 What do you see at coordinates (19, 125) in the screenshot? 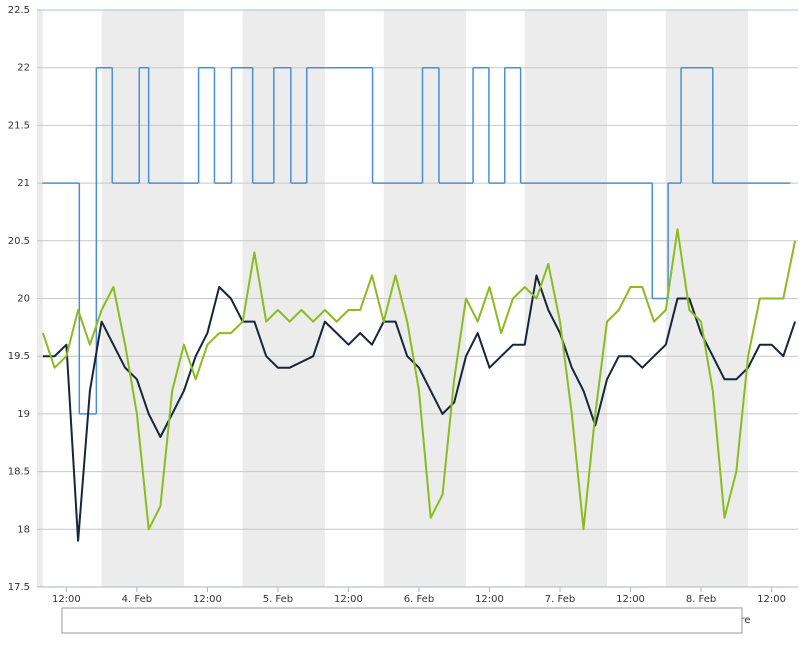
I see `y-tick-label: 21.5` at bounding box center [19, 125].